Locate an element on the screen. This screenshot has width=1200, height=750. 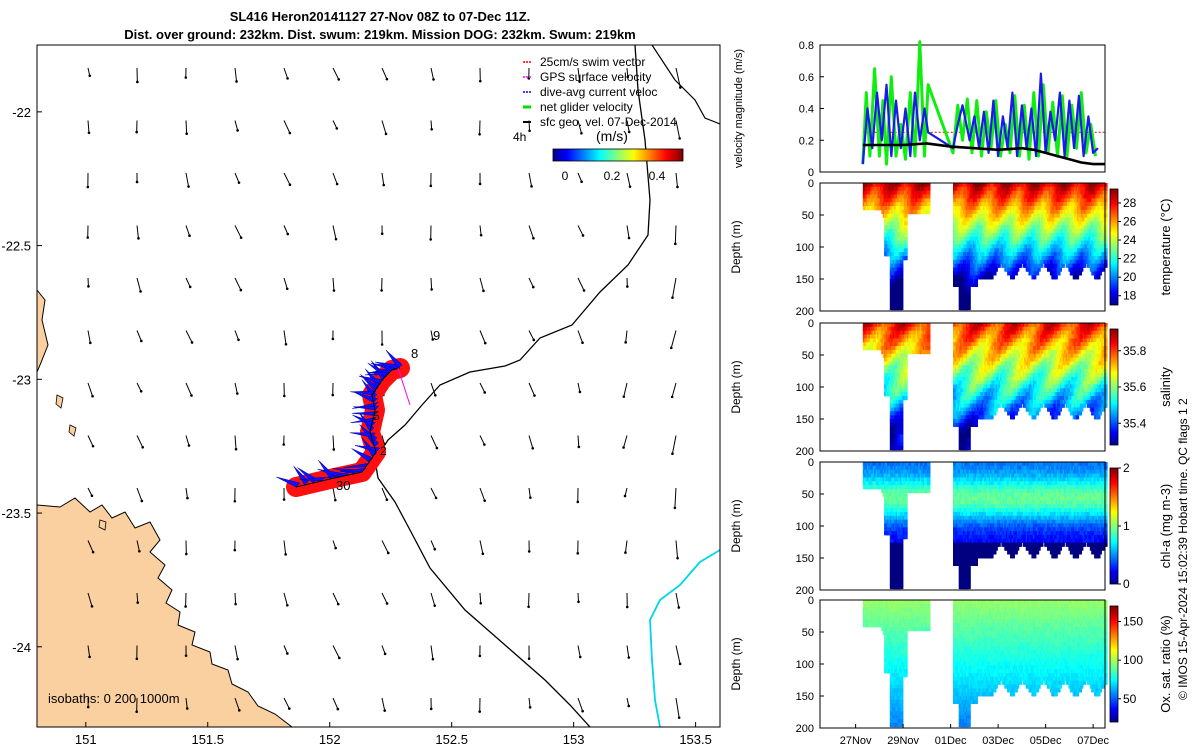
colorbar-label: temperature (°C) is located at coordinates (1165, 247).